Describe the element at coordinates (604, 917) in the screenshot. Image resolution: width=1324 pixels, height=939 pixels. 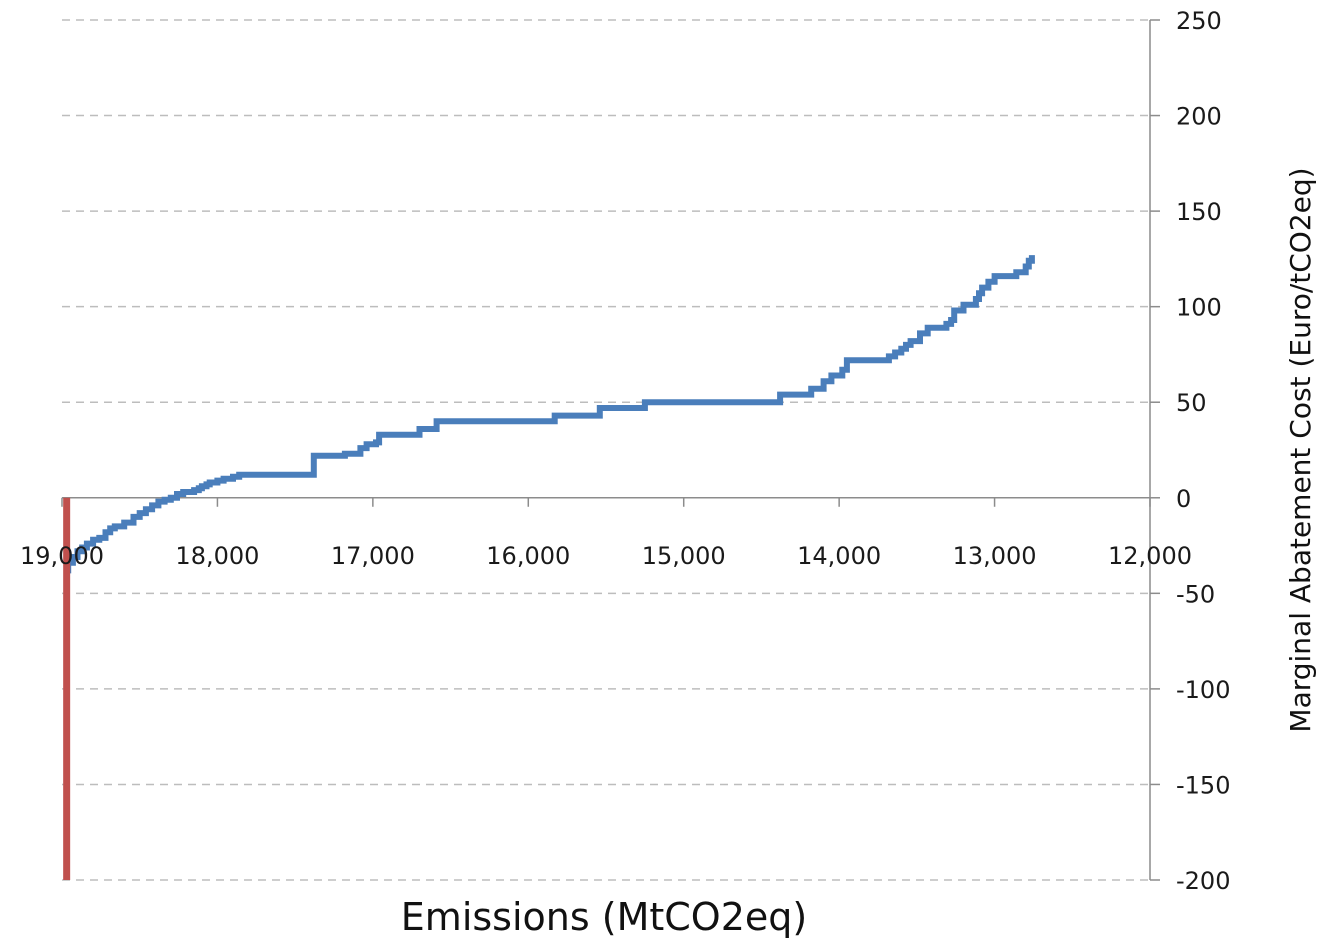
I see `x-axis-title: Emissions (MtCO2eq)` at that location.